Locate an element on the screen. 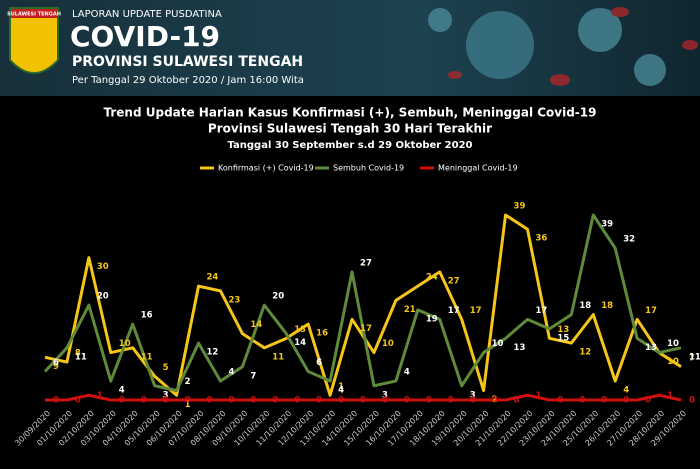  value-label: 23 is located at coordinates (234, 300).